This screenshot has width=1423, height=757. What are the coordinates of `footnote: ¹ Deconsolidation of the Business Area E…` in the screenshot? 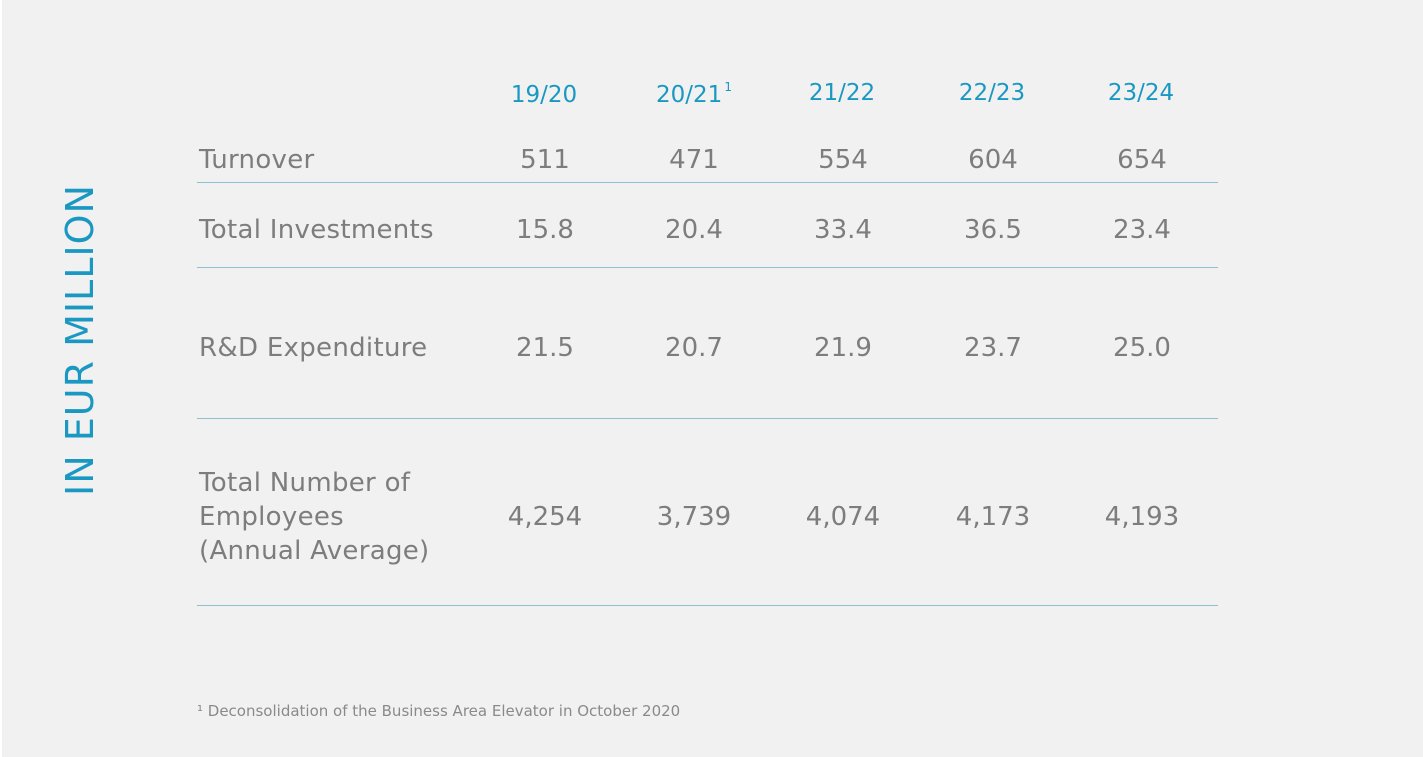 It's located at (439, 711).